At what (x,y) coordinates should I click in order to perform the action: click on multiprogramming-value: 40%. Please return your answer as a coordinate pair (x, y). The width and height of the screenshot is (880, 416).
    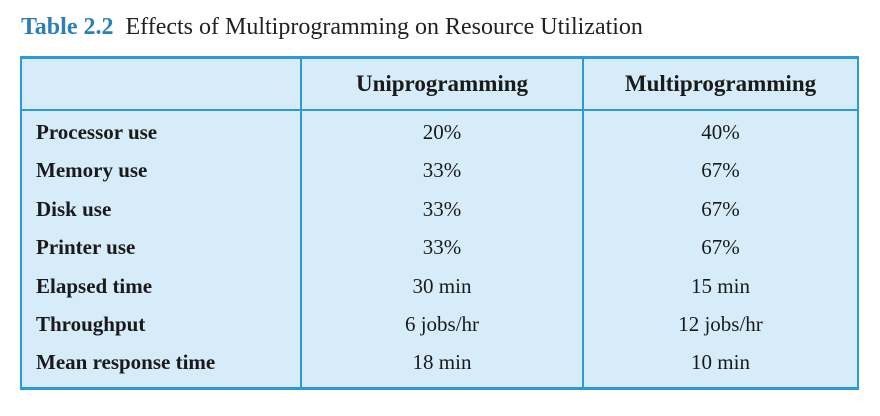
    Looking at the image, I should click on (720, 132).